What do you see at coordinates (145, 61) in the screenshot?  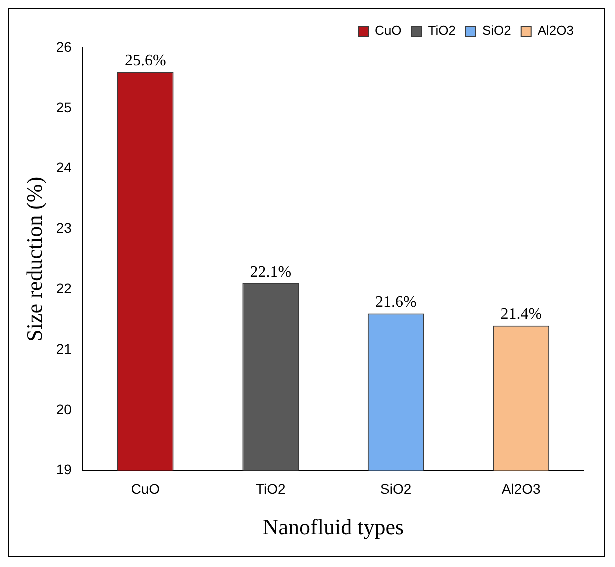 I see `data-label: 25.6%` at bounding box center [145, 61].